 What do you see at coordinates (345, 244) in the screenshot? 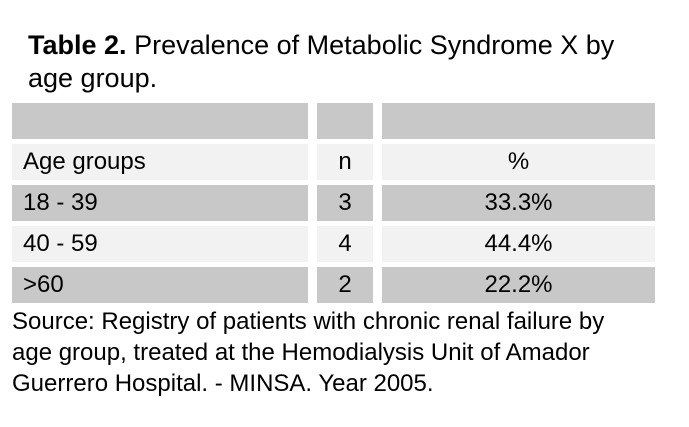
I see `cell-n: 4` at bounding box center [345, 244].